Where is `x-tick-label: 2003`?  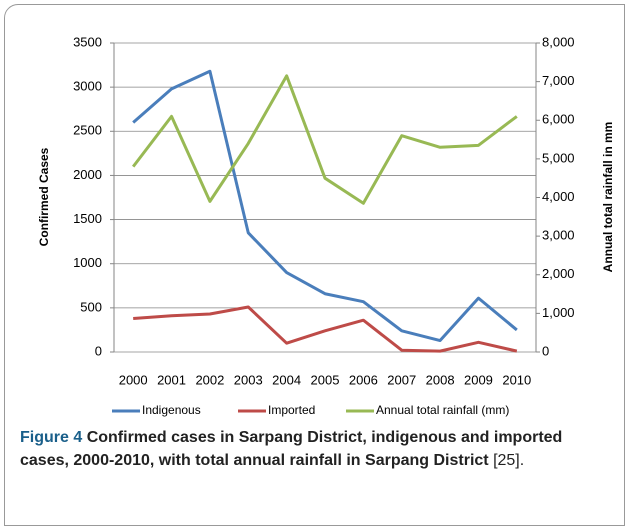
x-tick-label: 2003 is located at coordinates (248, 379).